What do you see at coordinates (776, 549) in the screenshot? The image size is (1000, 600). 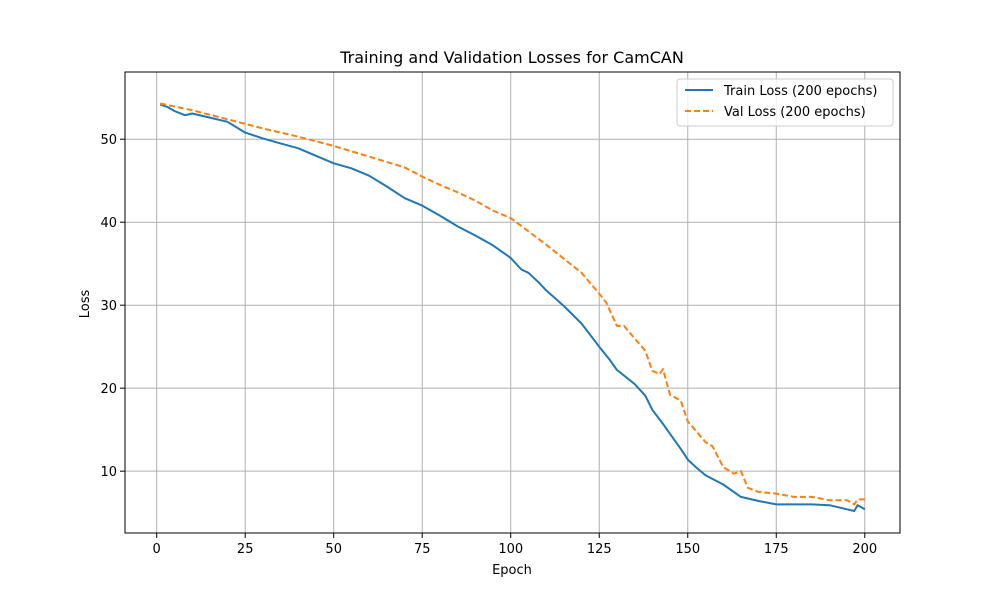 I see `x-tick-label: 175` at bounding box center [776, 549].